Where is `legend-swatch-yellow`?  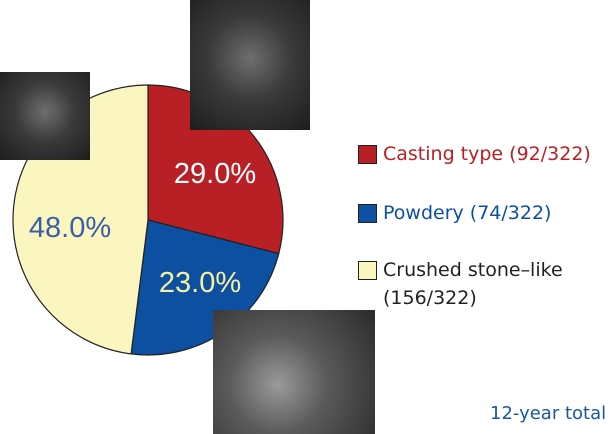 legend-swatch-yellow is located at coordinates (367, 270).